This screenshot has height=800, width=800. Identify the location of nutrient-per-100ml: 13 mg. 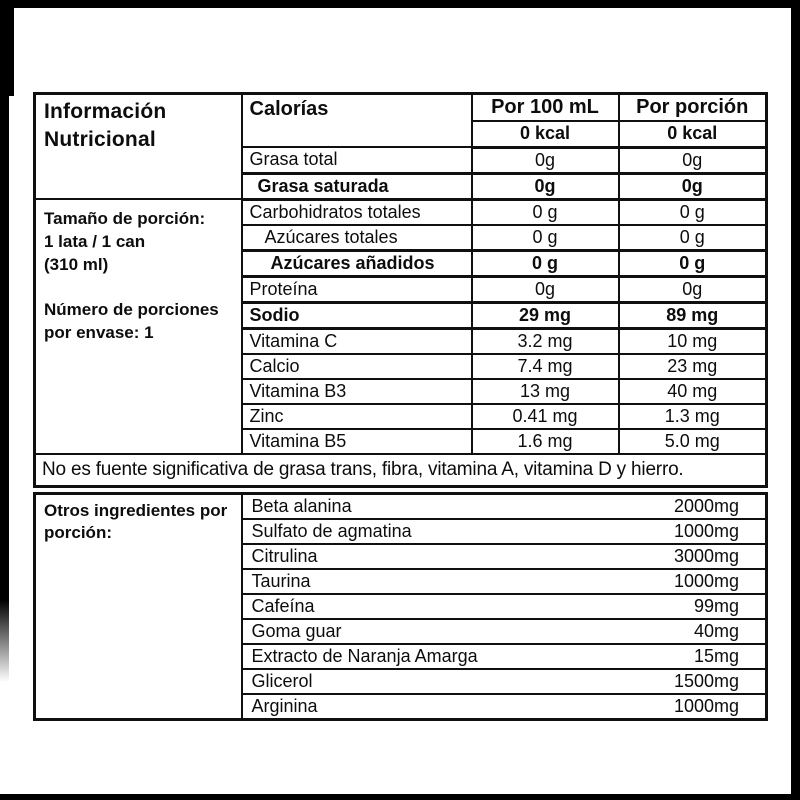
(545, 391).